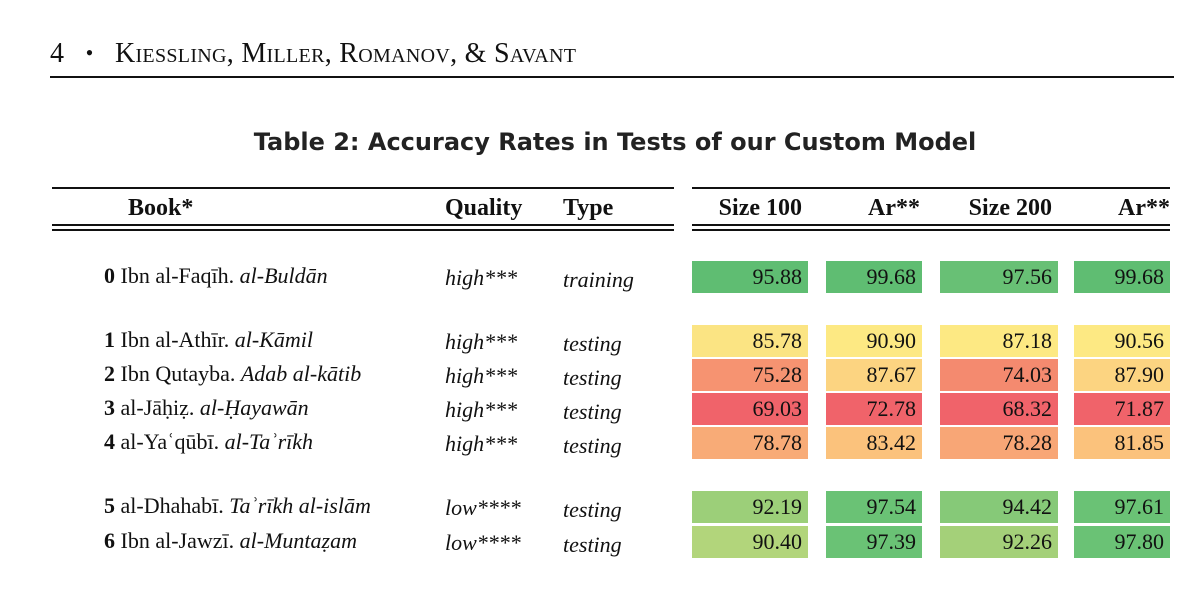  What do you see at coordinates (874, 443) in the screenshot?
I see `accuracy-cell: 83.42` at bounding box center [874, 443].